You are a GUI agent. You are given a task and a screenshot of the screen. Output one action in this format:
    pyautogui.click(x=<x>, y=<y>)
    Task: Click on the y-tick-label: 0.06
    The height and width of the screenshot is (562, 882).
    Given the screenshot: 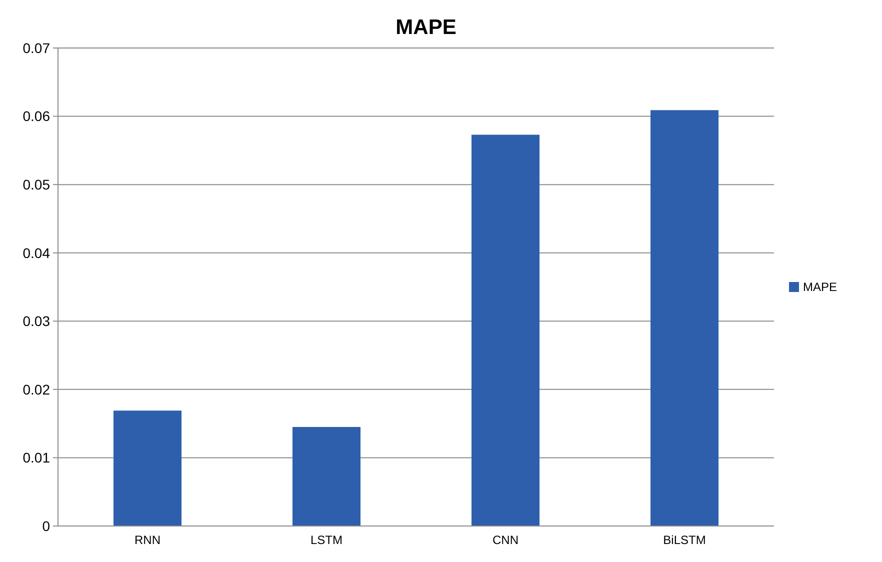 What is the action you would take?
    pyautogui.click(x=36, y=116)
    